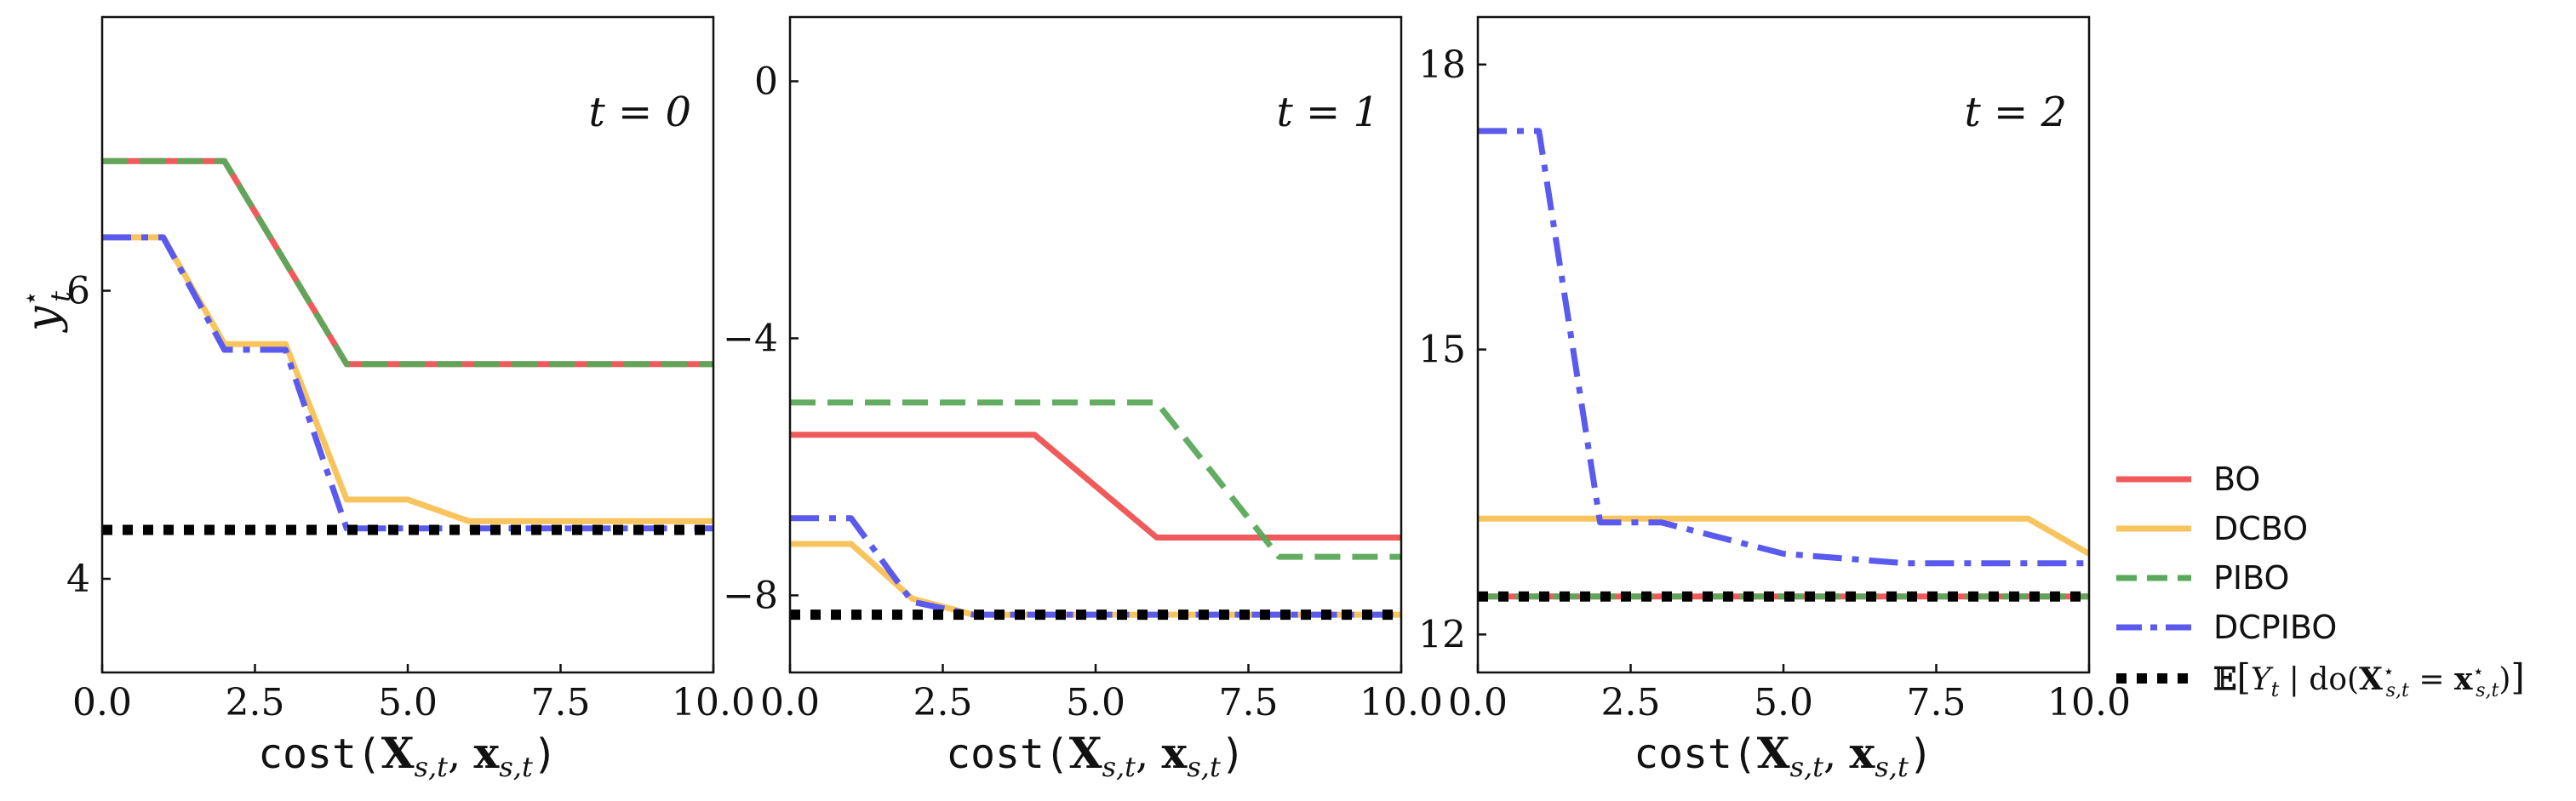 Image resolution: width=2576 pixels, height=801 pixels. Describe the element at coordinates (1442, 634) in the screenshot. I see `y-tick-label: 12` at that location.